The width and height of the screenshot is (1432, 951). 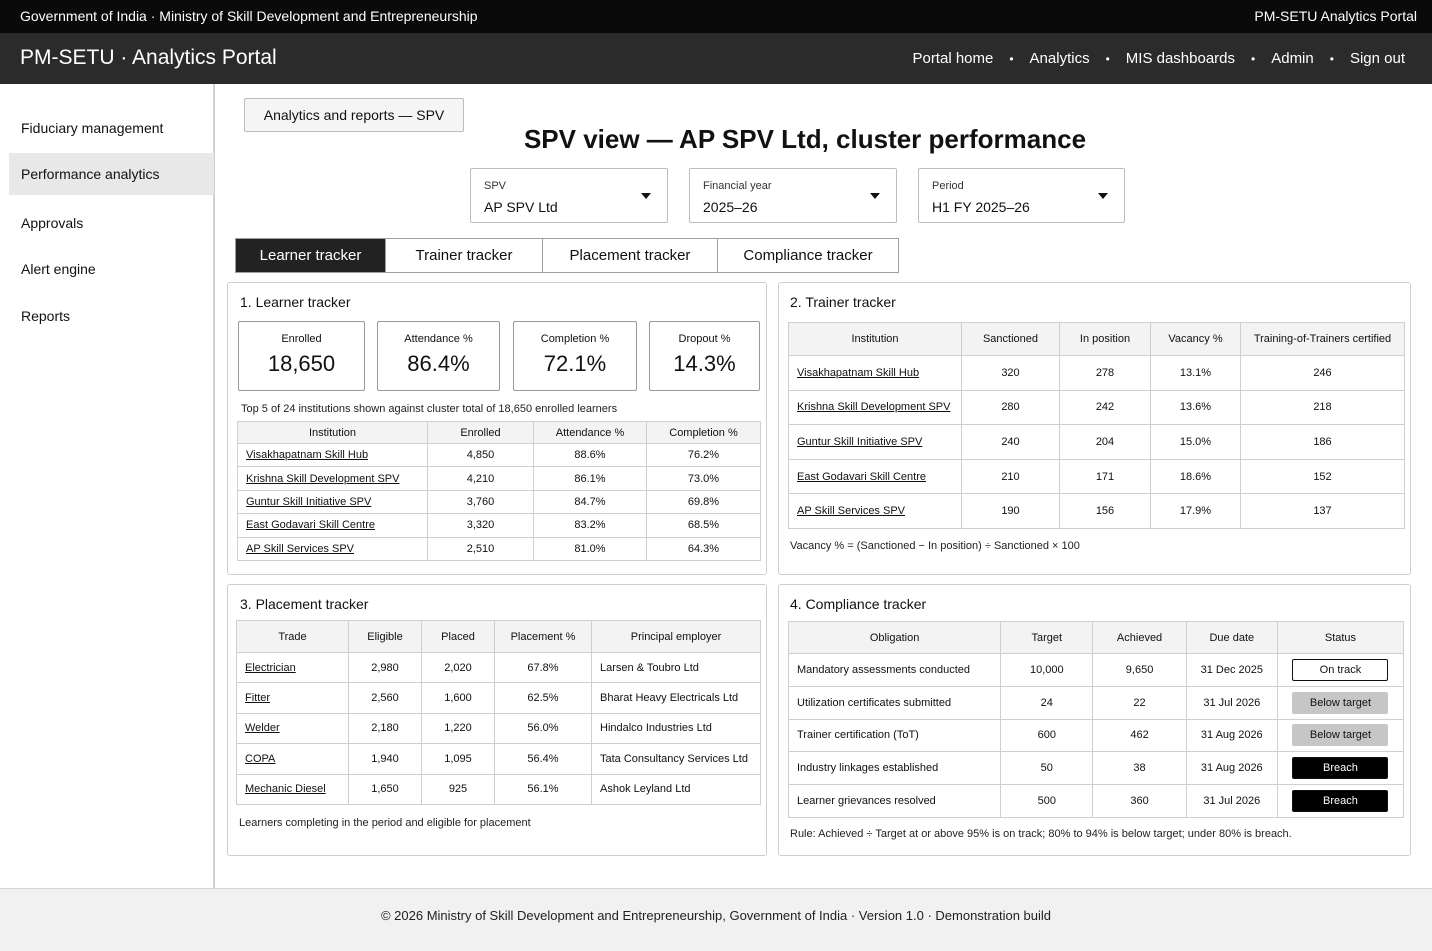 I want to click on table-cell: Below target, so click(x=1340, y=735).